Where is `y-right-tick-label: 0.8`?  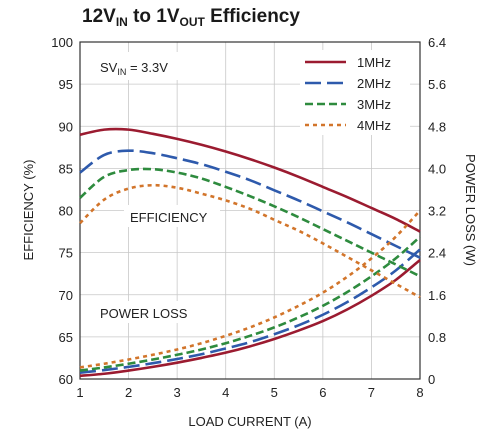
y-right-tick-label: 0.8 is located at coordinates (437, 337).